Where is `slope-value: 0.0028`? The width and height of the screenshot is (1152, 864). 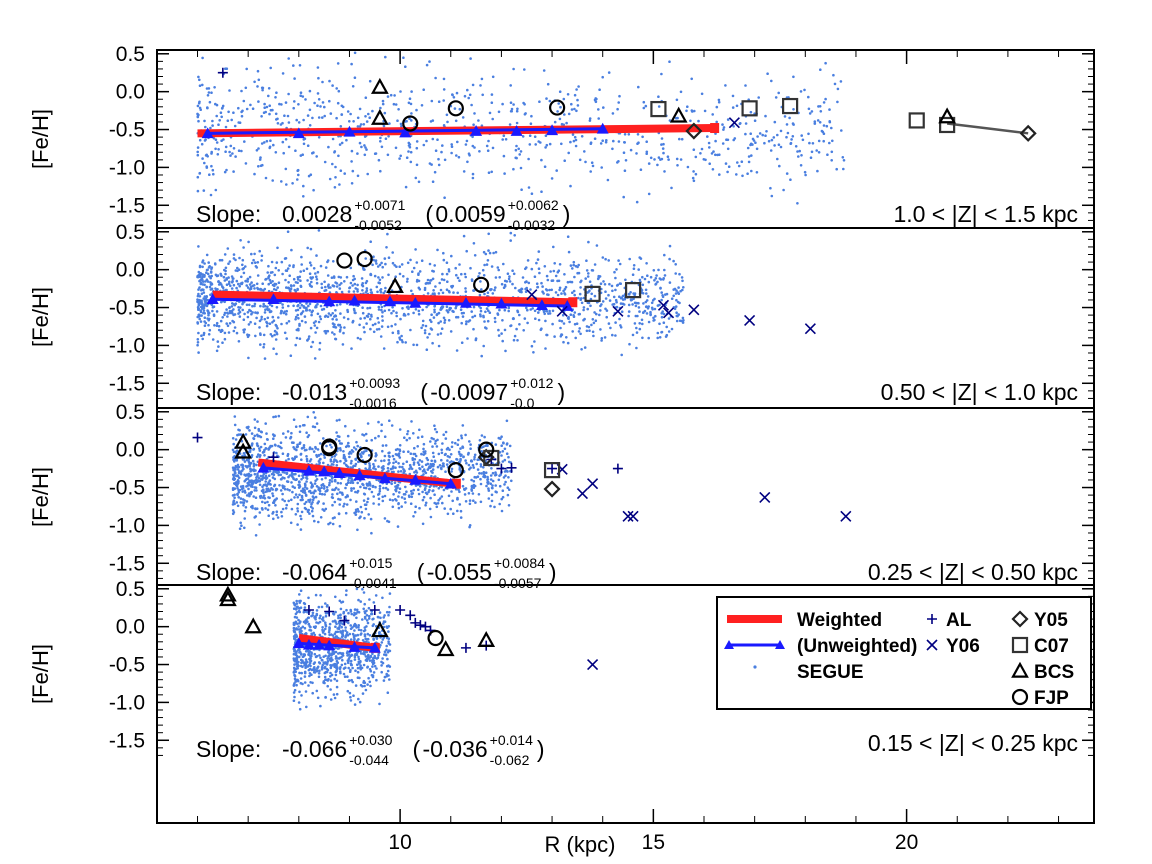 slope-value: 0.0028 is located at coordinates (317, 214).